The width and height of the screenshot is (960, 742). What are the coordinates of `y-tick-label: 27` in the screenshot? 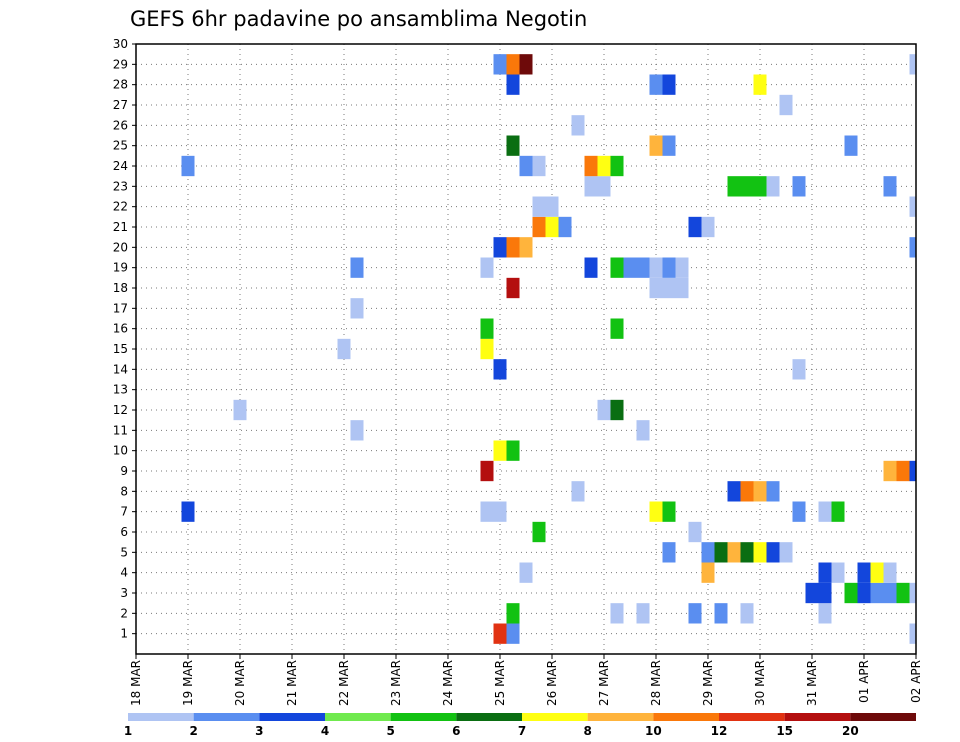 It's located at (120, 105).